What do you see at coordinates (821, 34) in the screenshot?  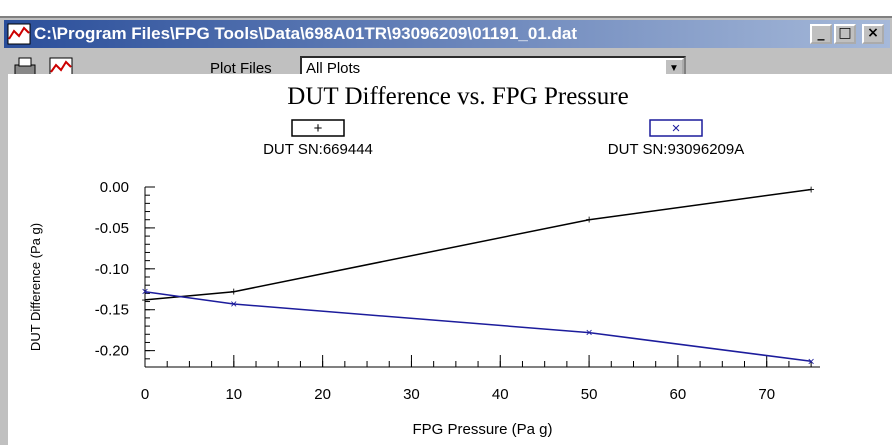 I see `minimize-button: _` at bounding box center [821, 34].